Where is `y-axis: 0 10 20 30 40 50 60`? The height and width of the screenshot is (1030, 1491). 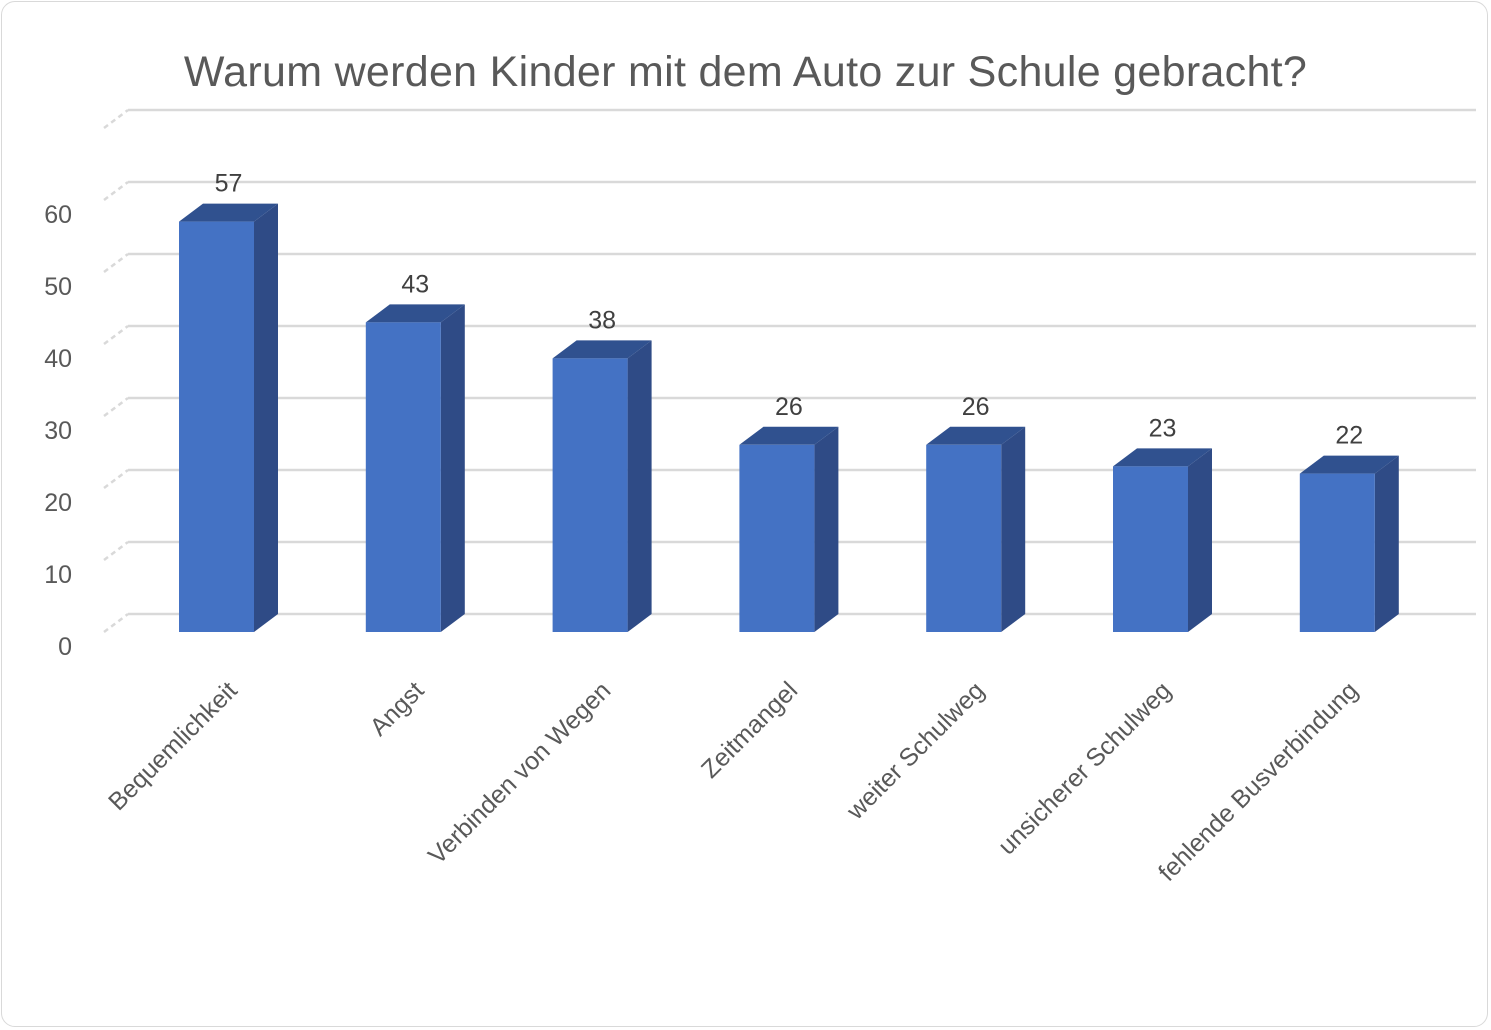 y-axis: 0 10 20 30 40 50 60 is located at coordinates (58, 431).